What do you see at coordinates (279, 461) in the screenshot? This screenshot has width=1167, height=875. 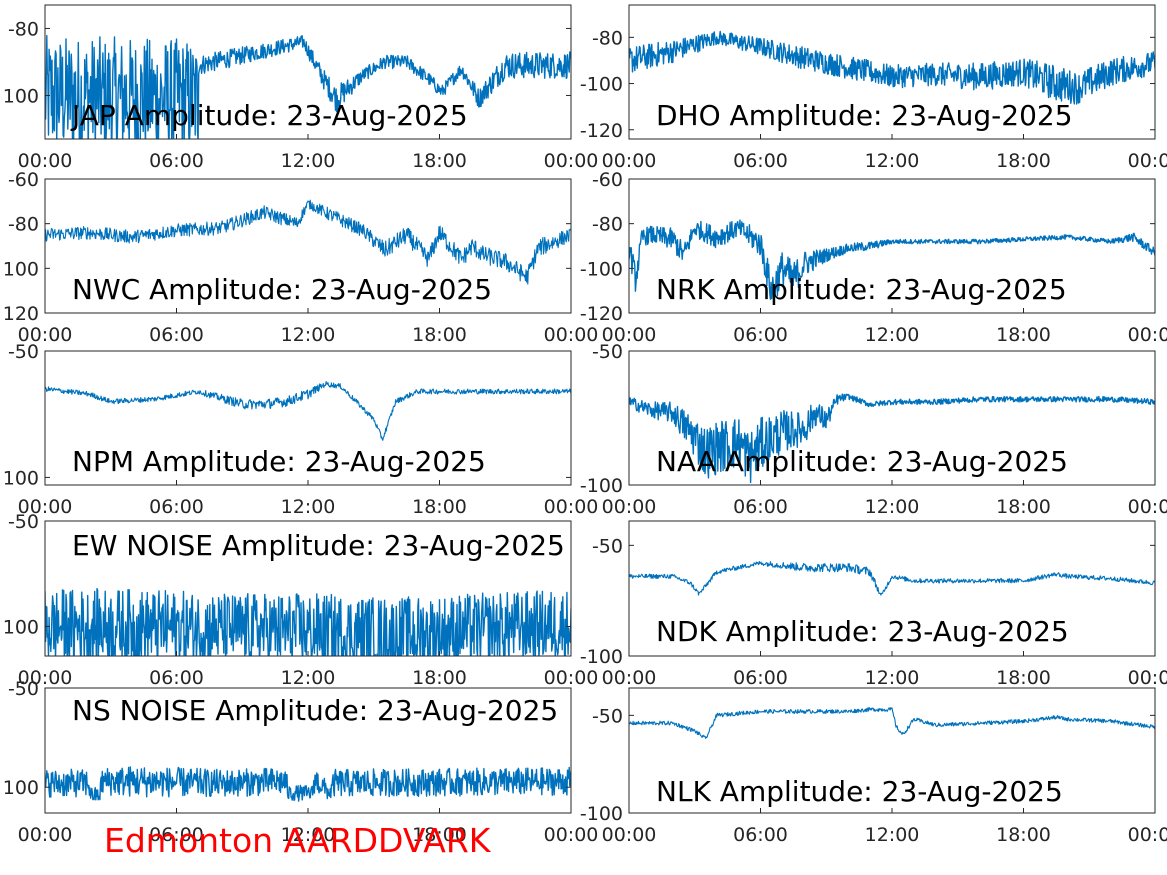 I see `panel-title: NPM Amplitude: 23-Aug-2025` at bounding box center [279, 461].